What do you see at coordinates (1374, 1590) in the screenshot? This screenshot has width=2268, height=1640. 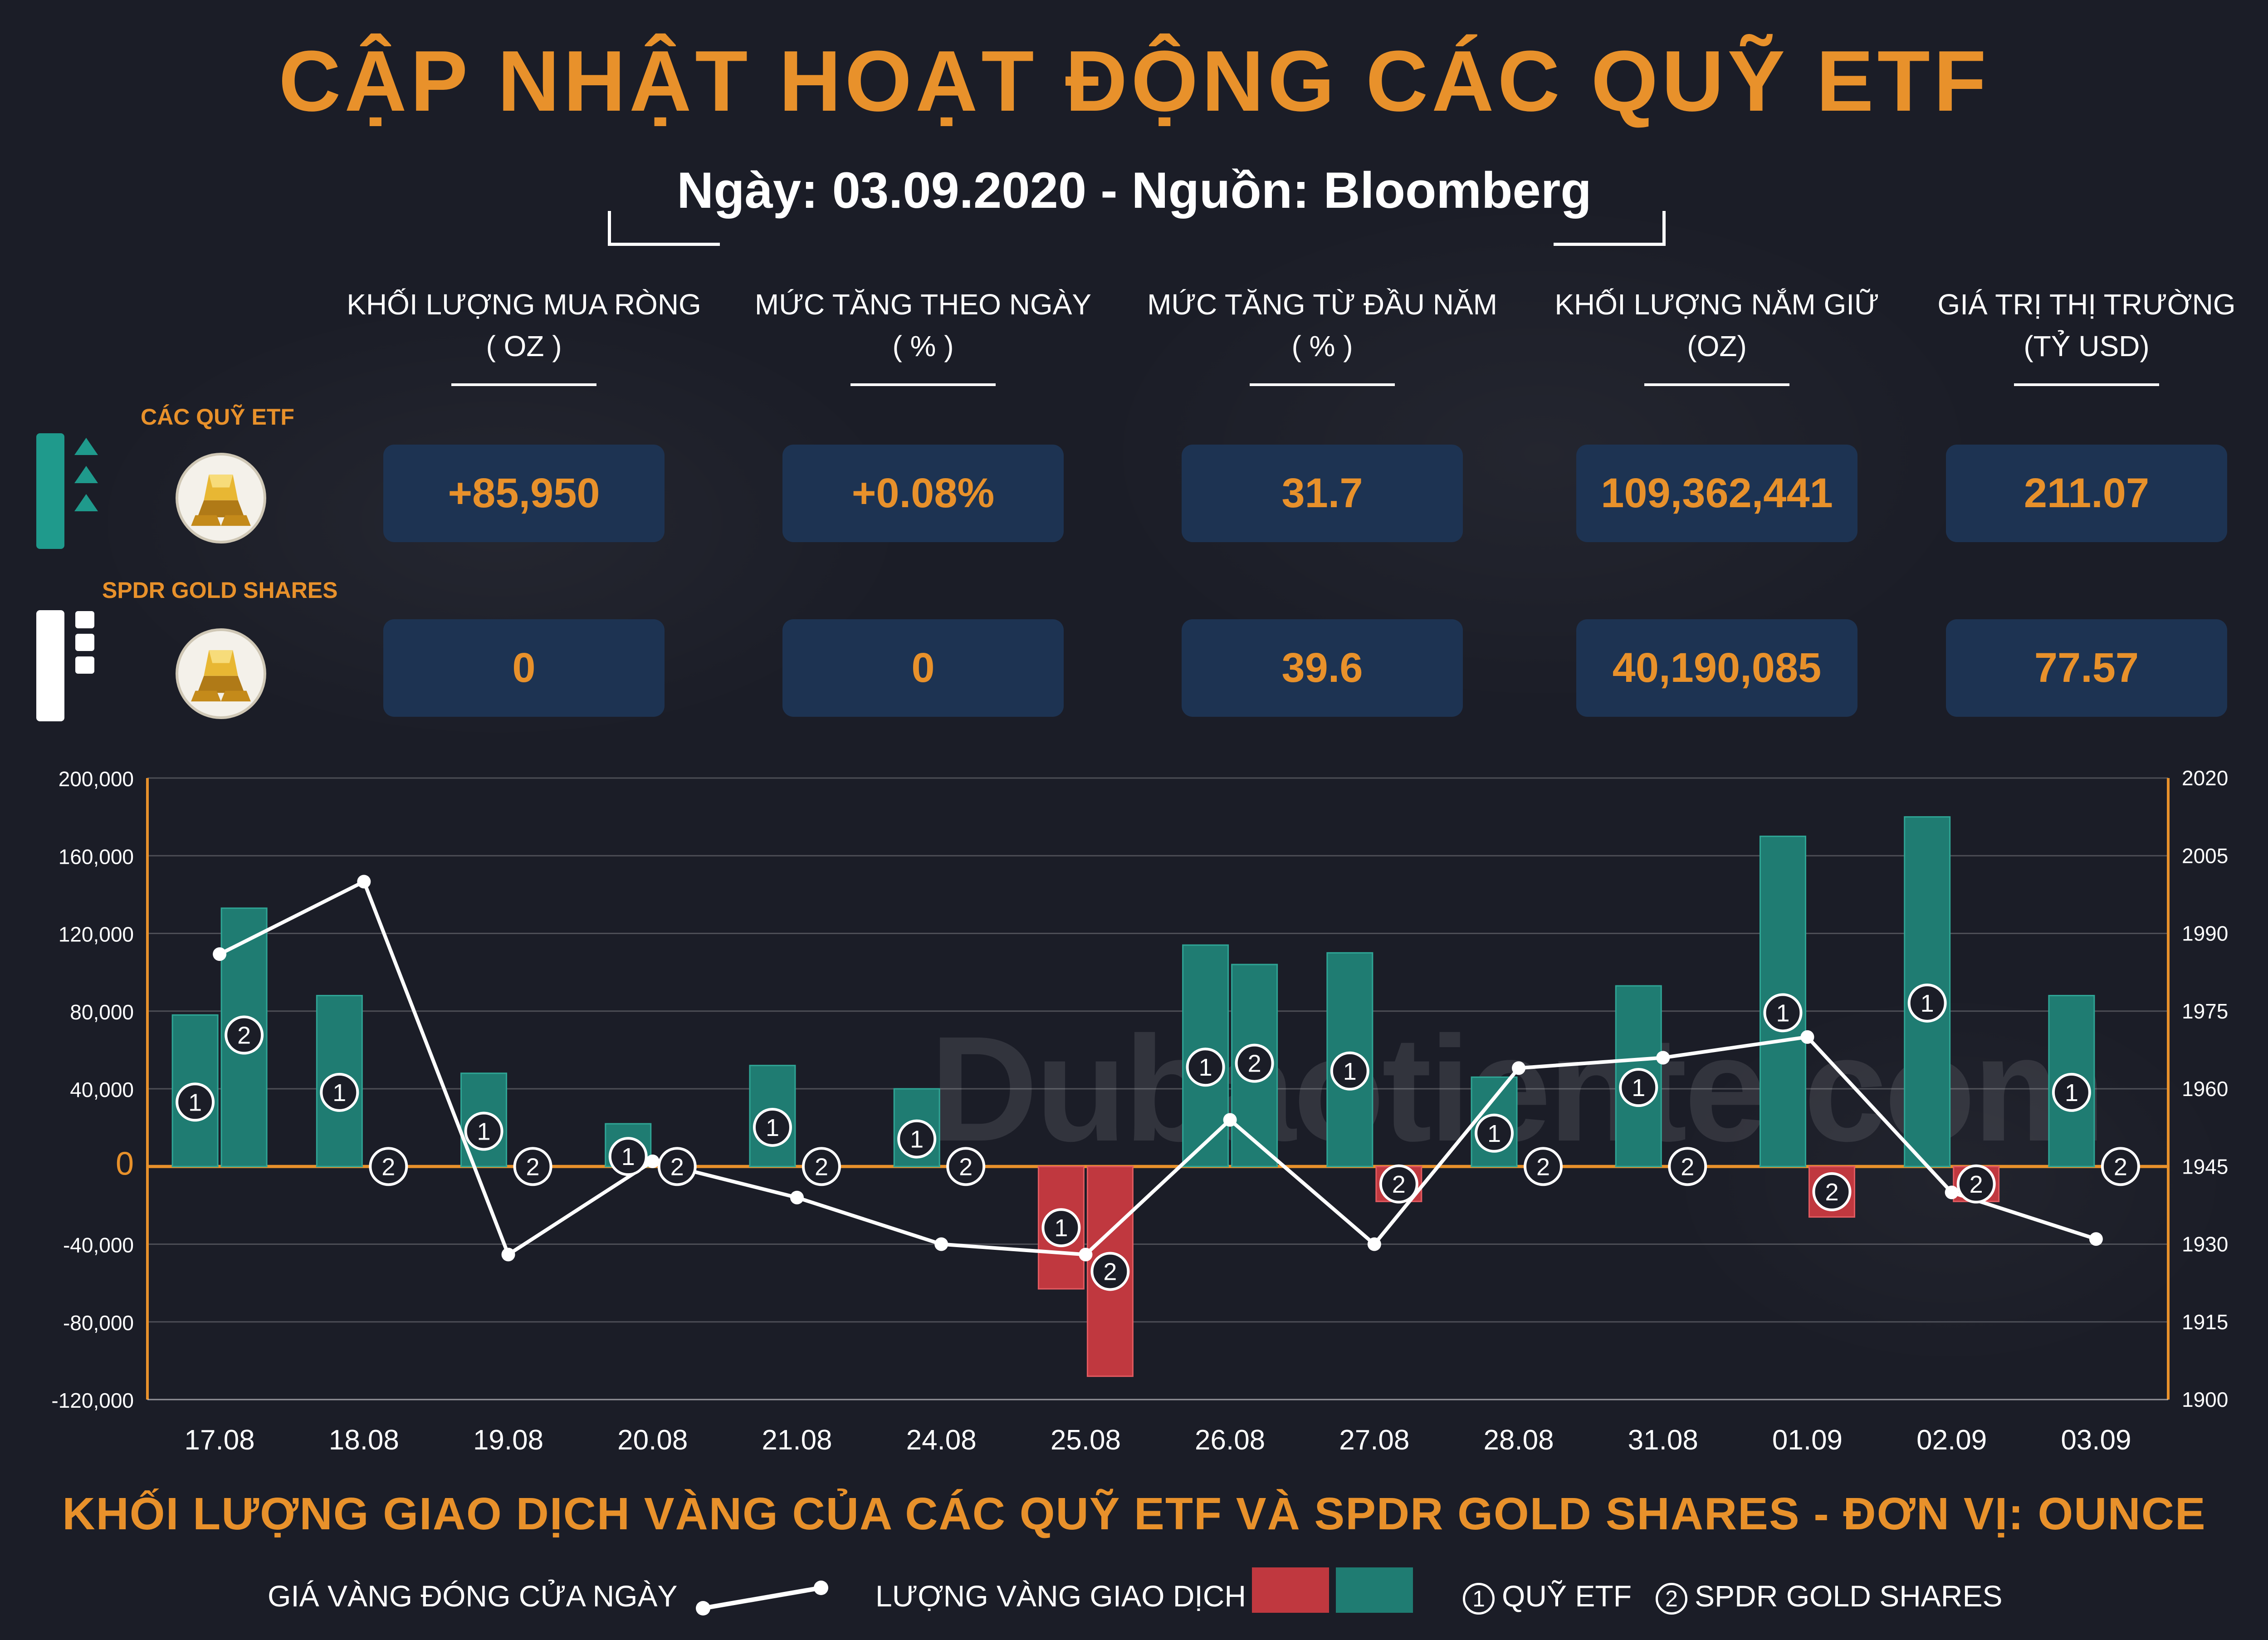 I see `legend-positive-swatch` at bounding box center [1374, 1590].